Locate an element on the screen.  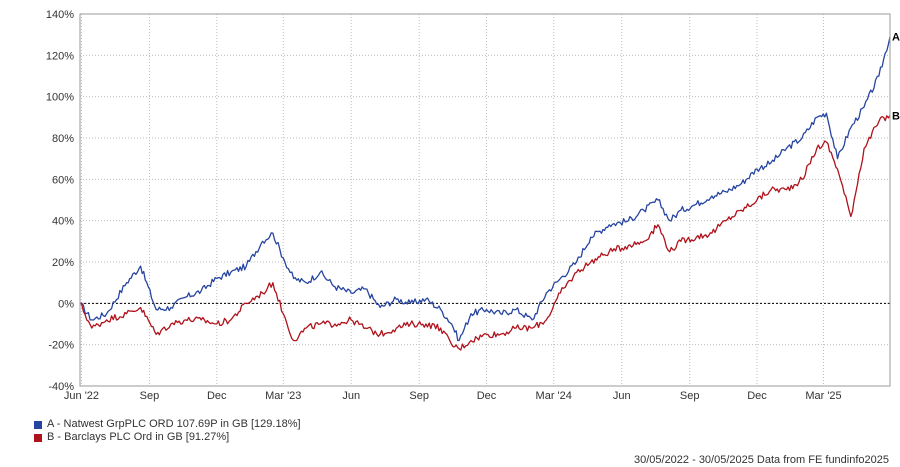
y-tick-label: 20% is located at coordinates (63, 263).